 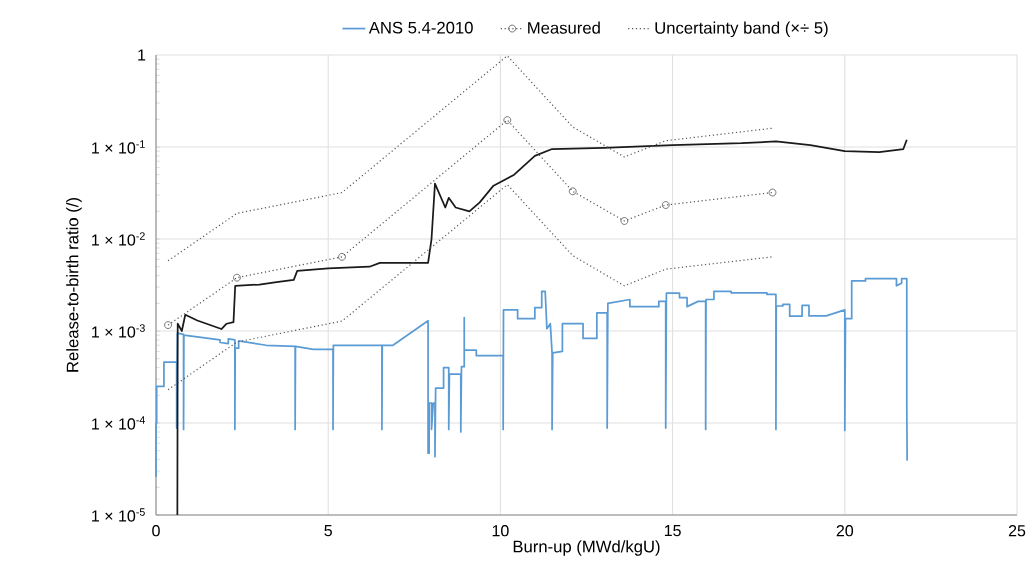 What do you see at coordinates (118, 331) in the screenshot?
I see `y-tick-label: 1 × 10$^{-3}$` at bounding box center [118, 331].